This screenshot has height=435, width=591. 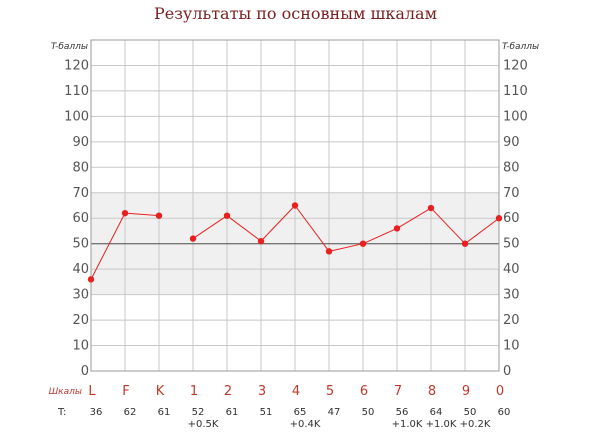 I want to click on y-tick-label-right: 0, so click(x=507, y=371).